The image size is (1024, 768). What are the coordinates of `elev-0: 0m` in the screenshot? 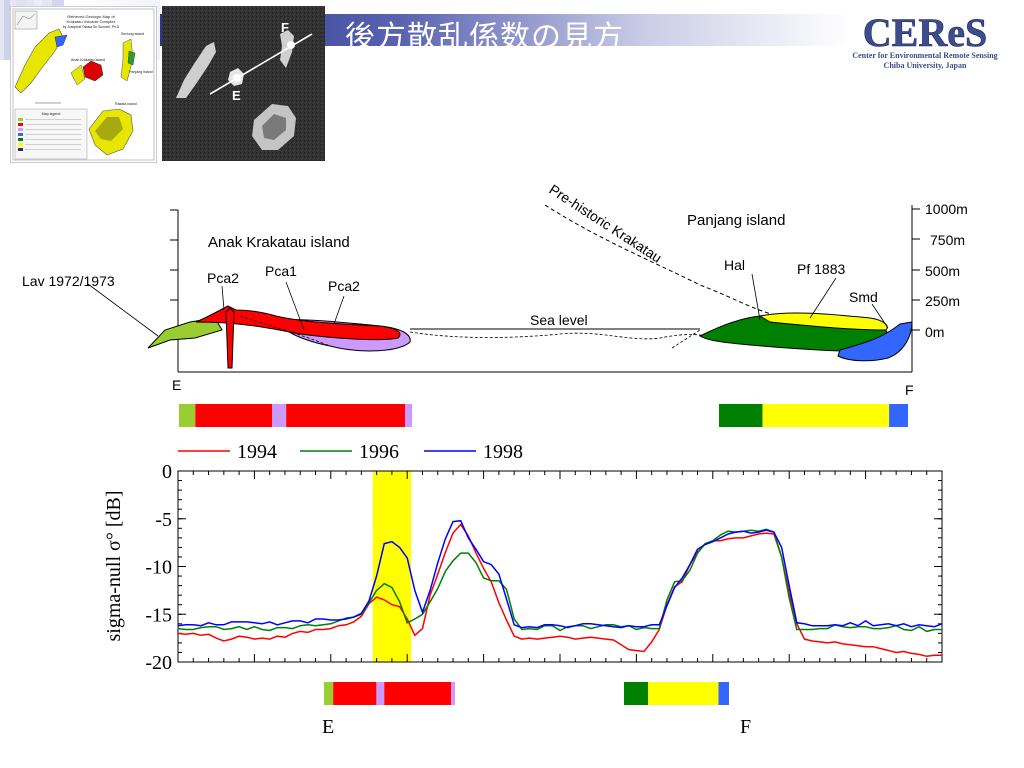 It's located at (934, 332).